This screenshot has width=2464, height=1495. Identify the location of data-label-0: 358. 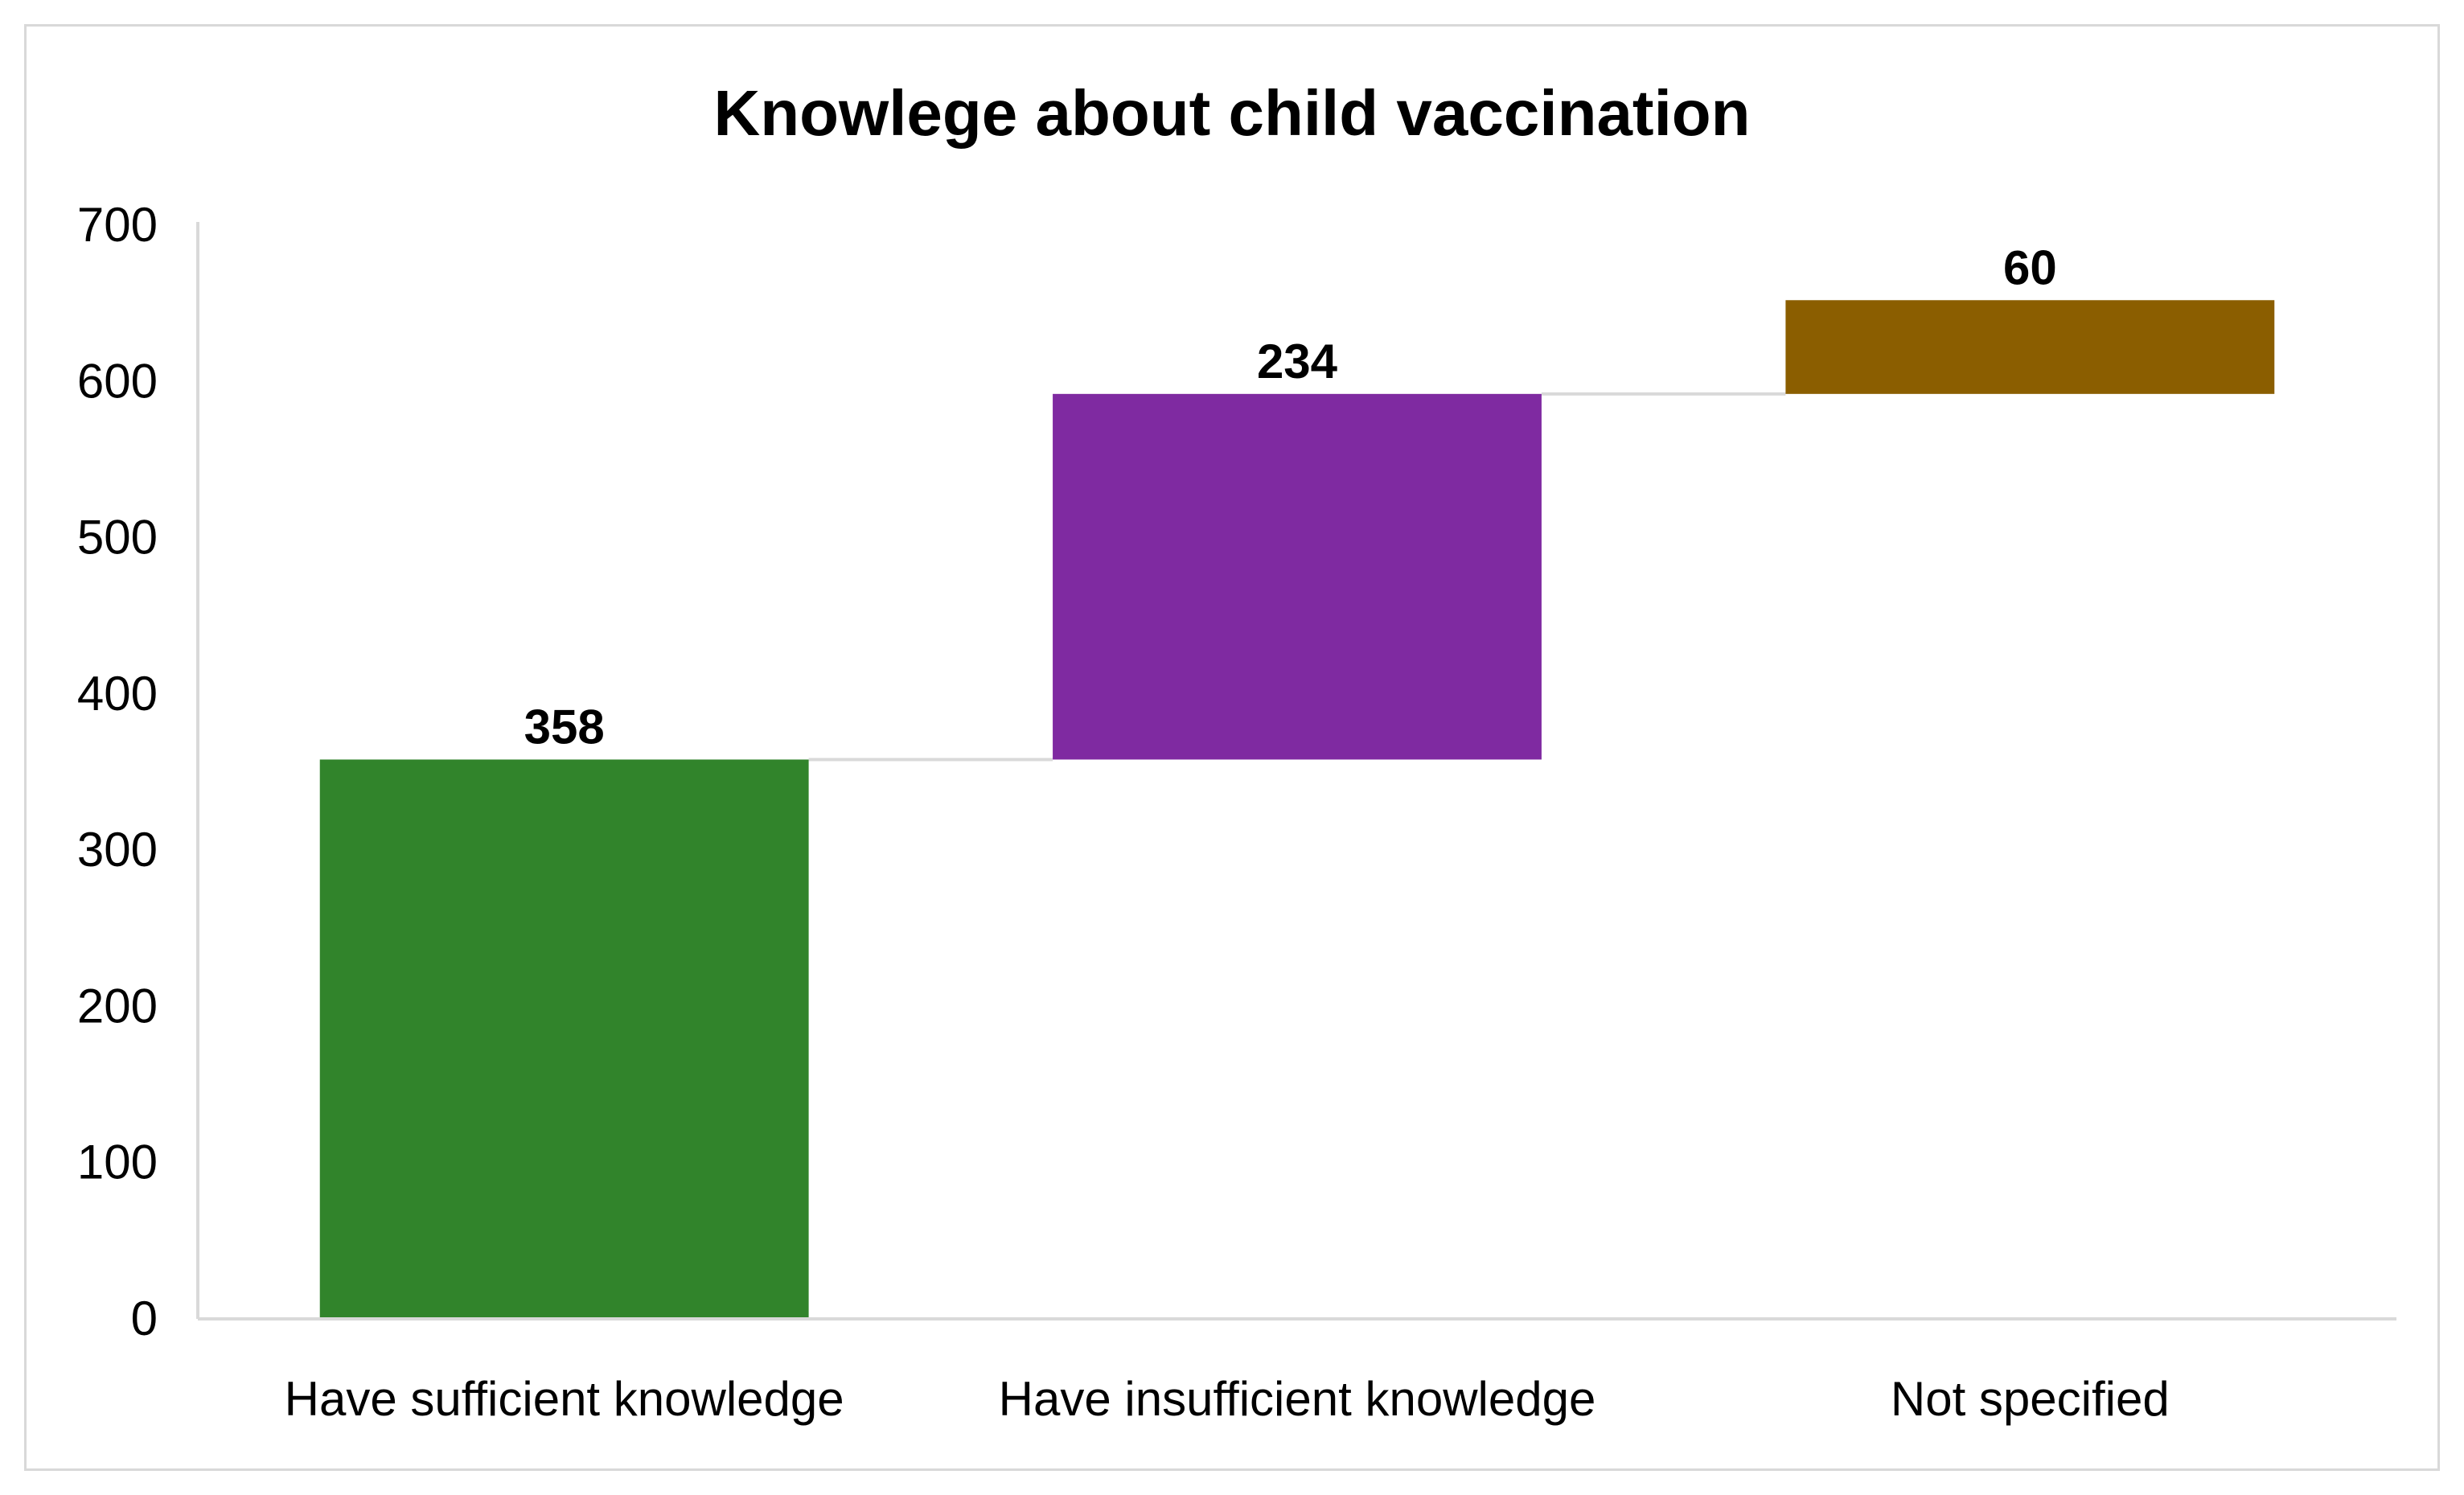
(564, 727).